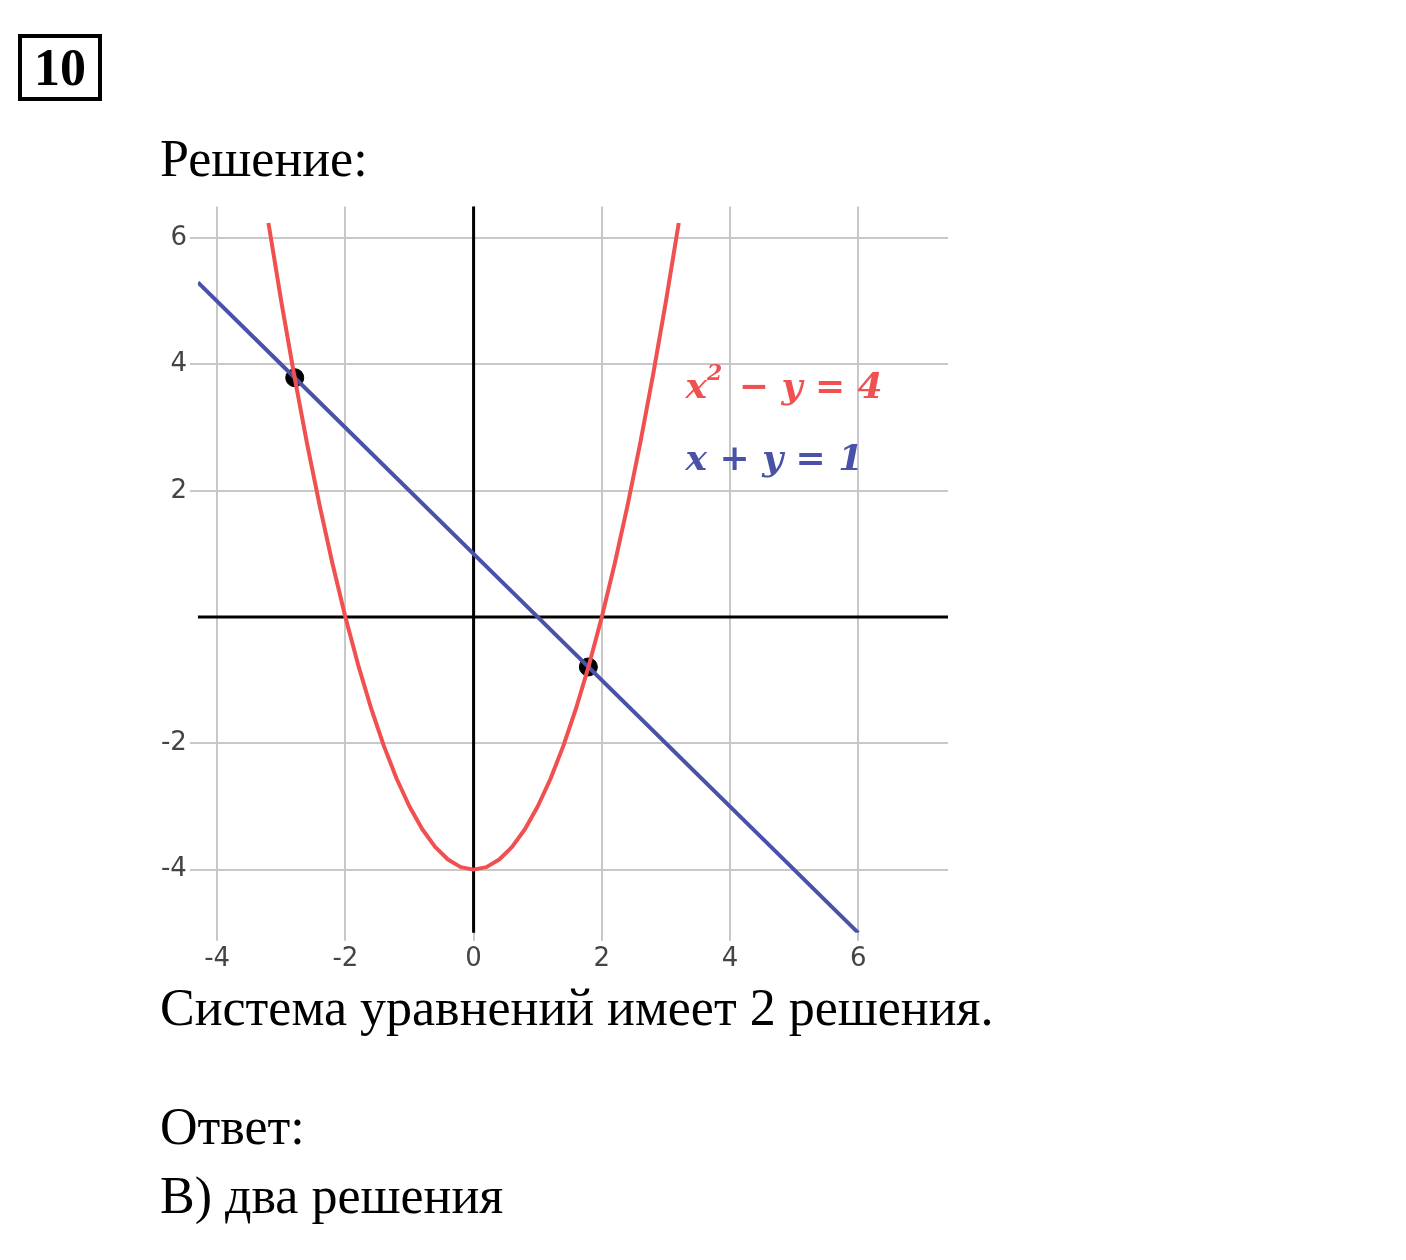 This screenshot has height=1260, width=1406. Describe the element at coordinates (178, 362) in the screenshot. I see `y-tick-label: 4` at that location.